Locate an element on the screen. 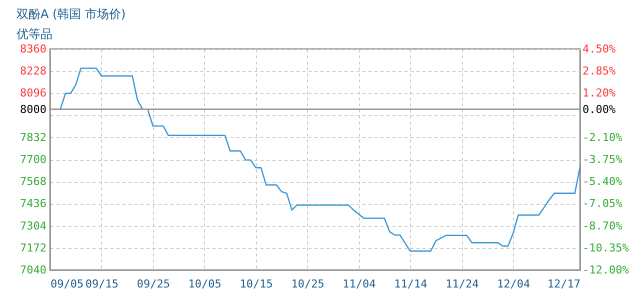 Image resolution: width=630 pixels, height=300 pixels. y2-tick-label: -12.00% is located at coordinates (606, 270).